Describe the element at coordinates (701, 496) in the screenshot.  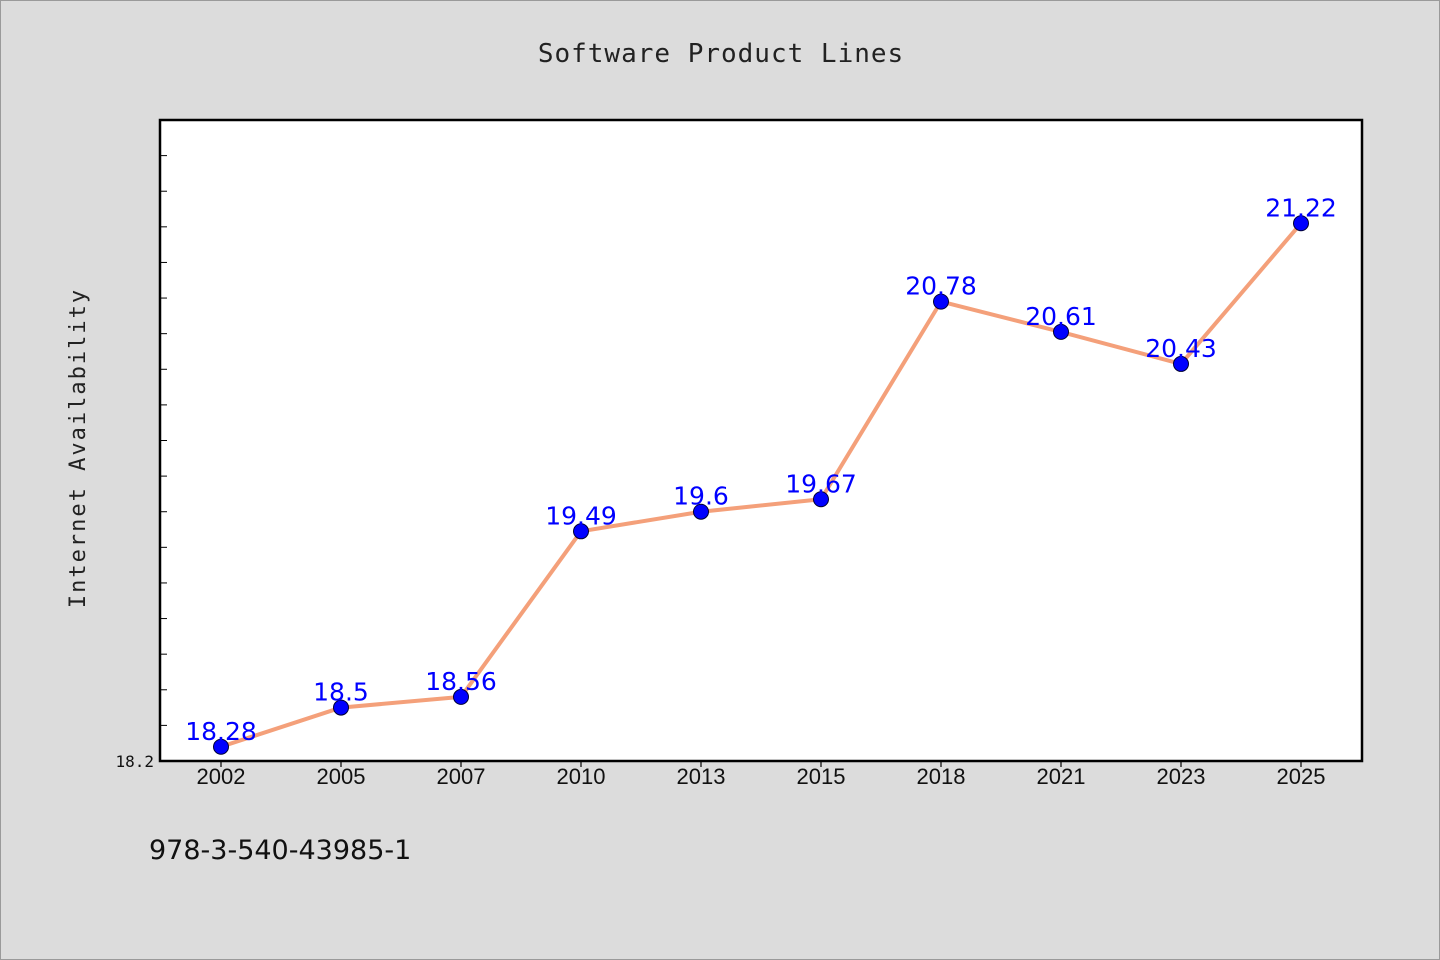
I see `data-label: 19.6` at that location.